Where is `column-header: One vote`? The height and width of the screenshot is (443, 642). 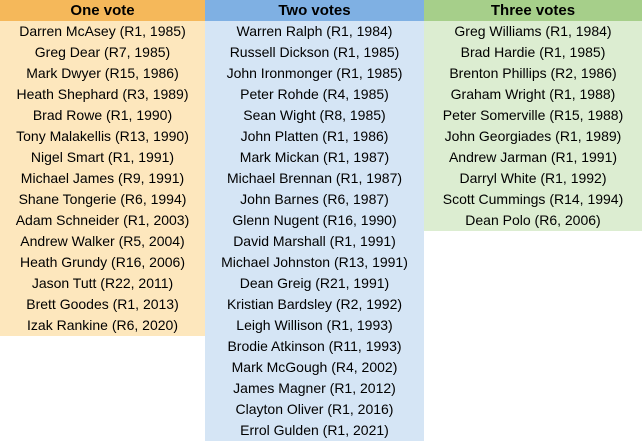
column-header: One vote is located at coordinates (102, 10).